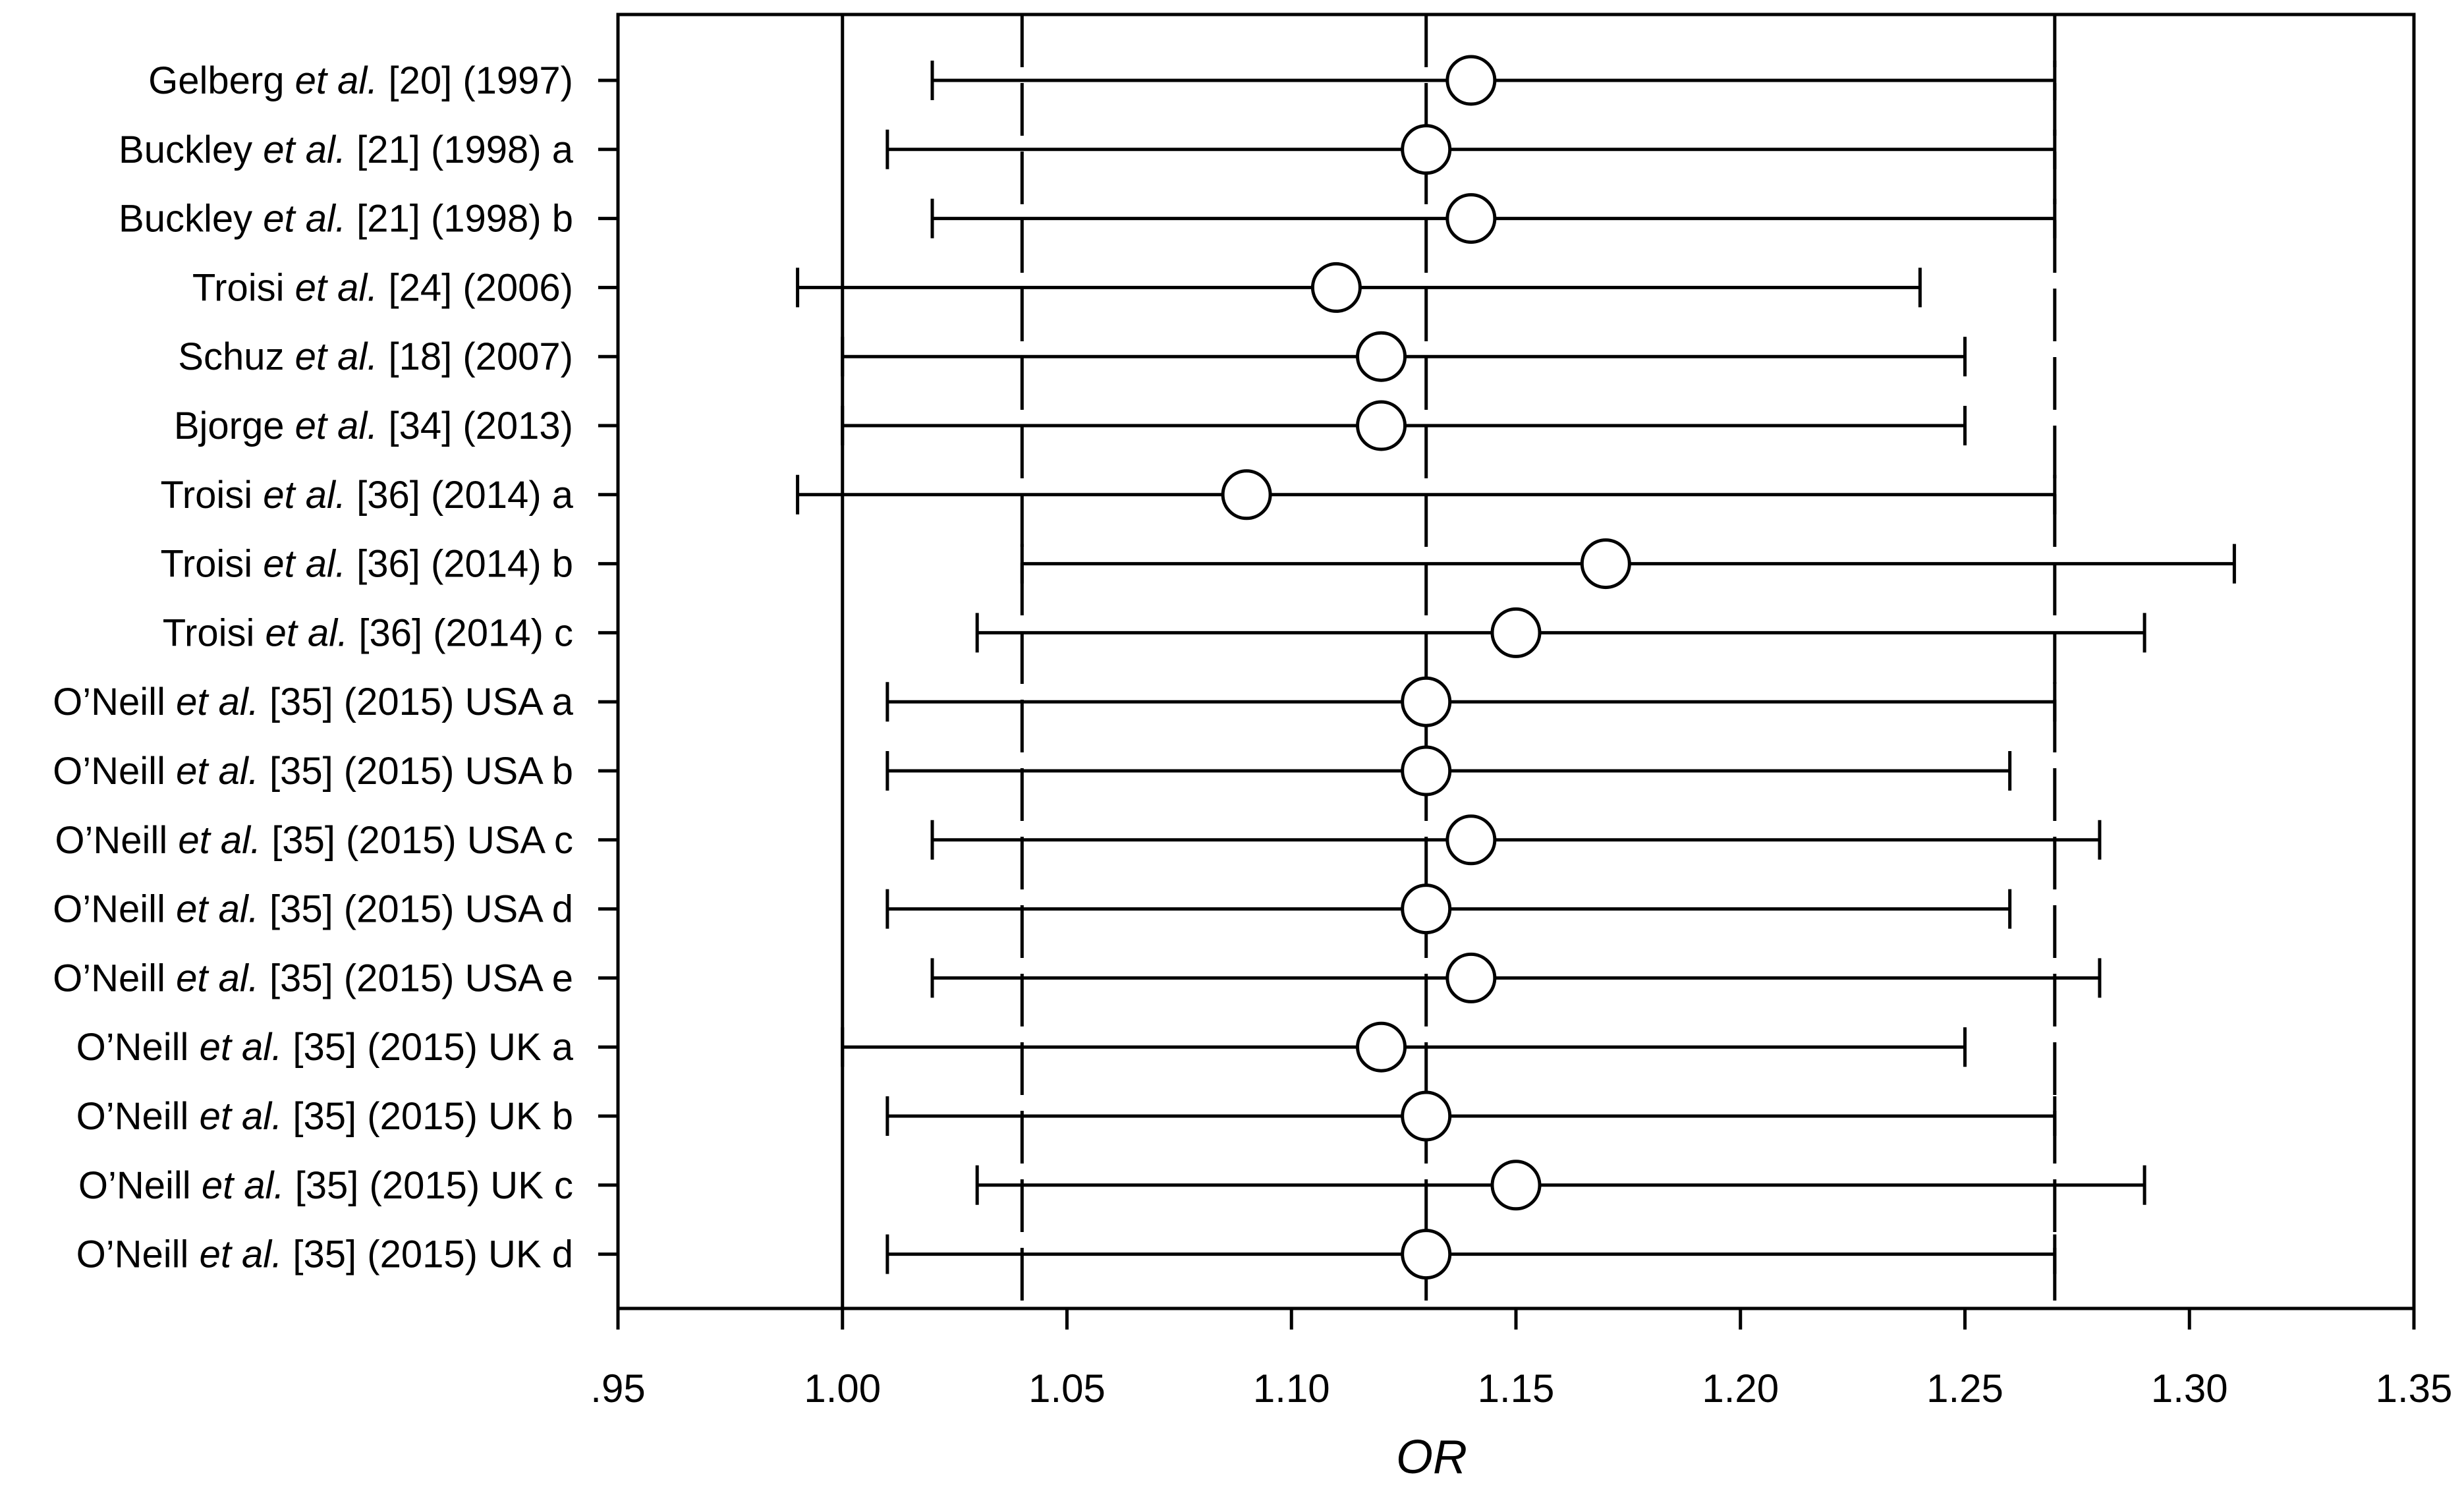  What do you see at coordinates (2189, 1388) in the screenshot?
I see `x-tick-label: 1.30` at bounding box center [2189, 1388].